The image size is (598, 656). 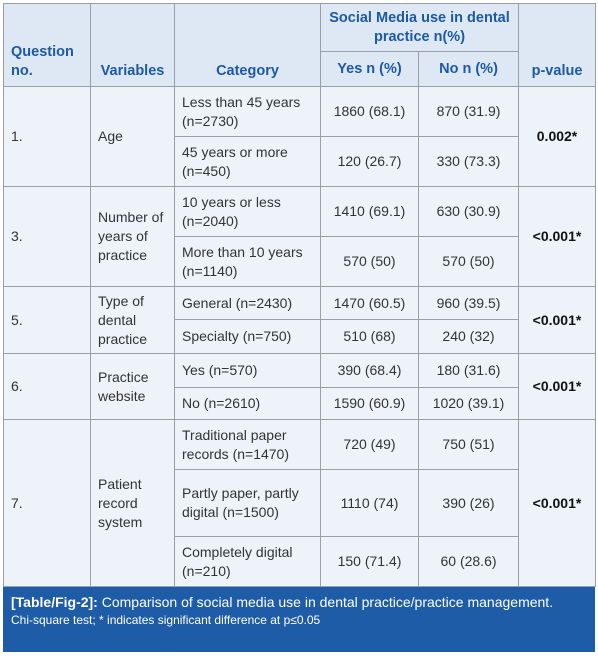 I want to click on header-category: Category, so click(x=247, y=45).